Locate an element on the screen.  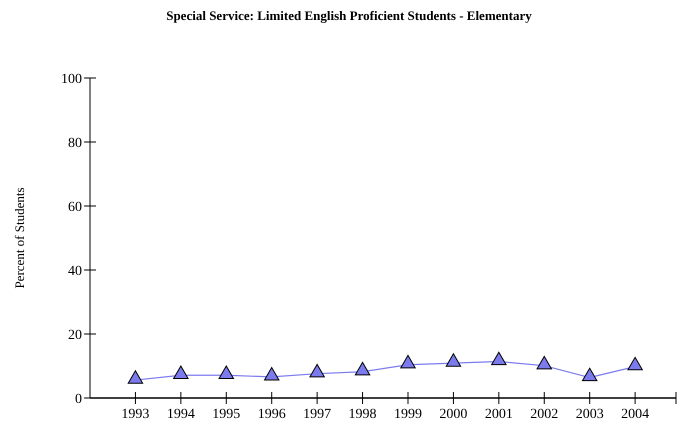
y-tick-label: 20 is located at coordinates (75, 335).